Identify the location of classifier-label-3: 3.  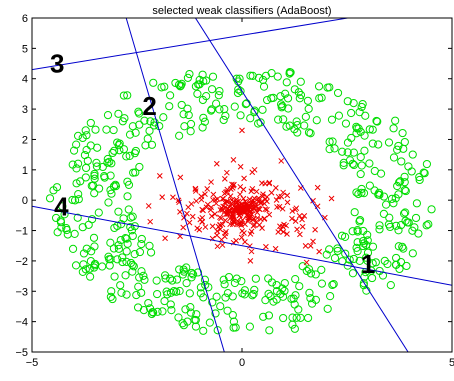
(57, 64).